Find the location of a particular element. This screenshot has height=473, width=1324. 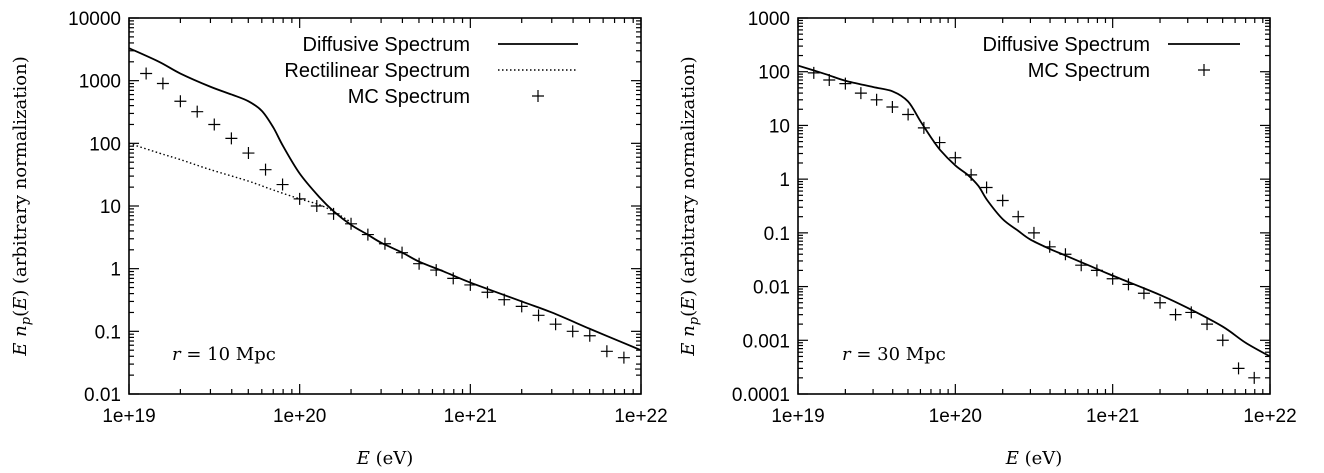

legend-label-rectilinear-spectrum: Rectilinear Spectrum is located at coordinates (377, 71).